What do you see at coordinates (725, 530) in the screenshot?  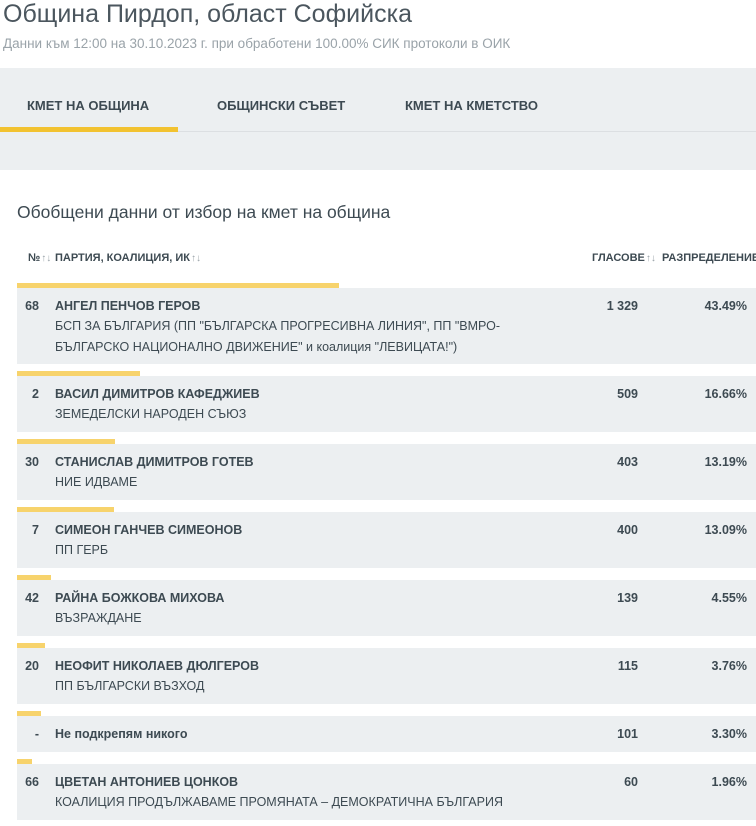 I see `vote-share: 13.09%` at bounding box center [725, 530].